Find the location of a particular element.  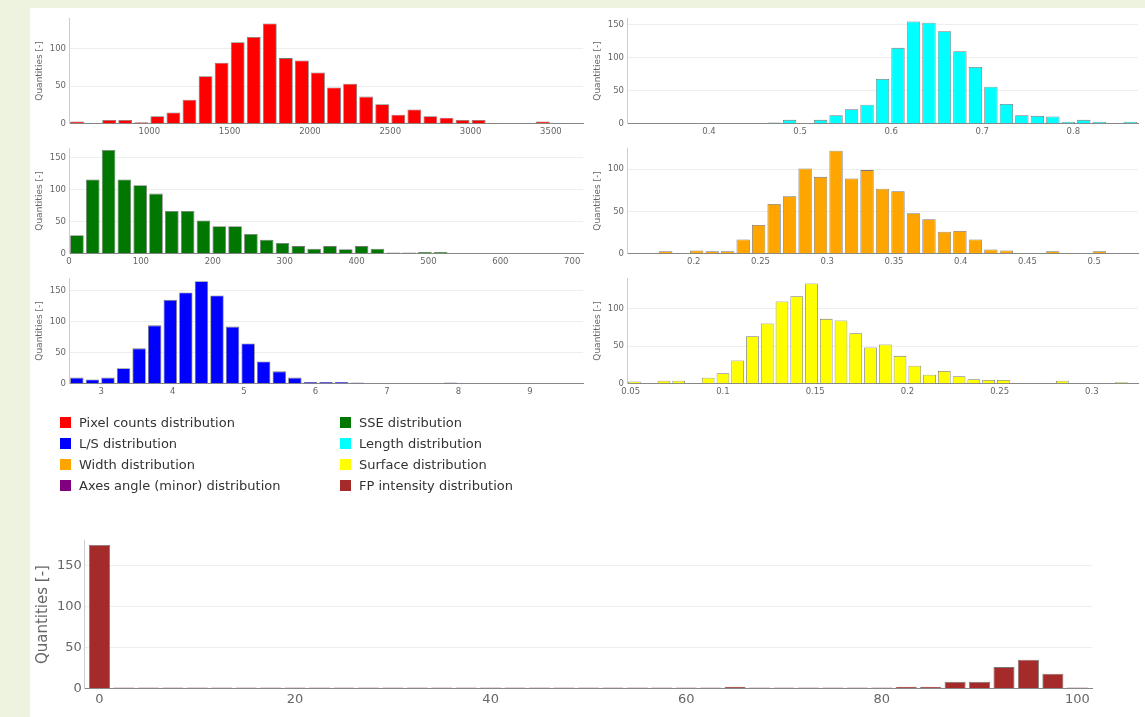

x-tick-label: 0.15 is located at coordinates (815, 391).